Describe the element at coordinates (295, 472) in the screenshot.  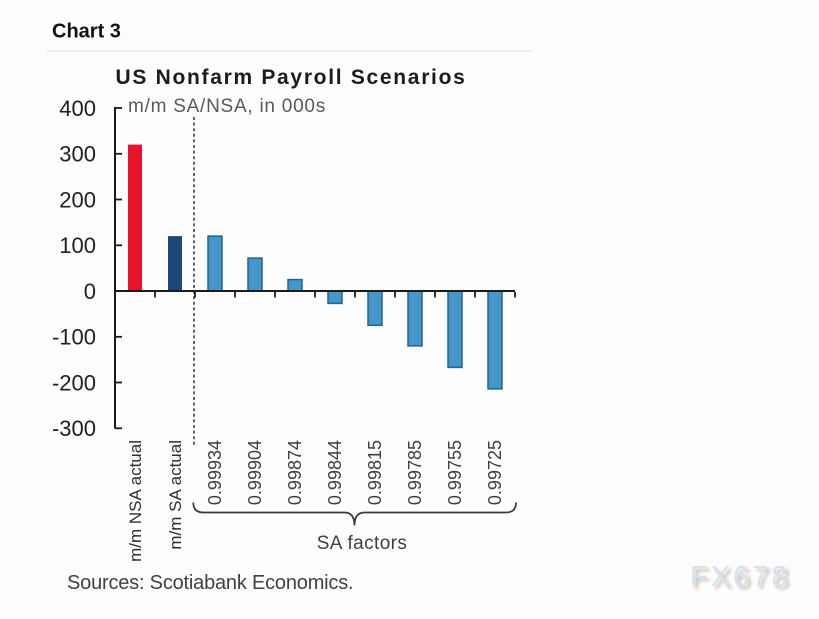
I see `svg-text: 0.99874` at that location.